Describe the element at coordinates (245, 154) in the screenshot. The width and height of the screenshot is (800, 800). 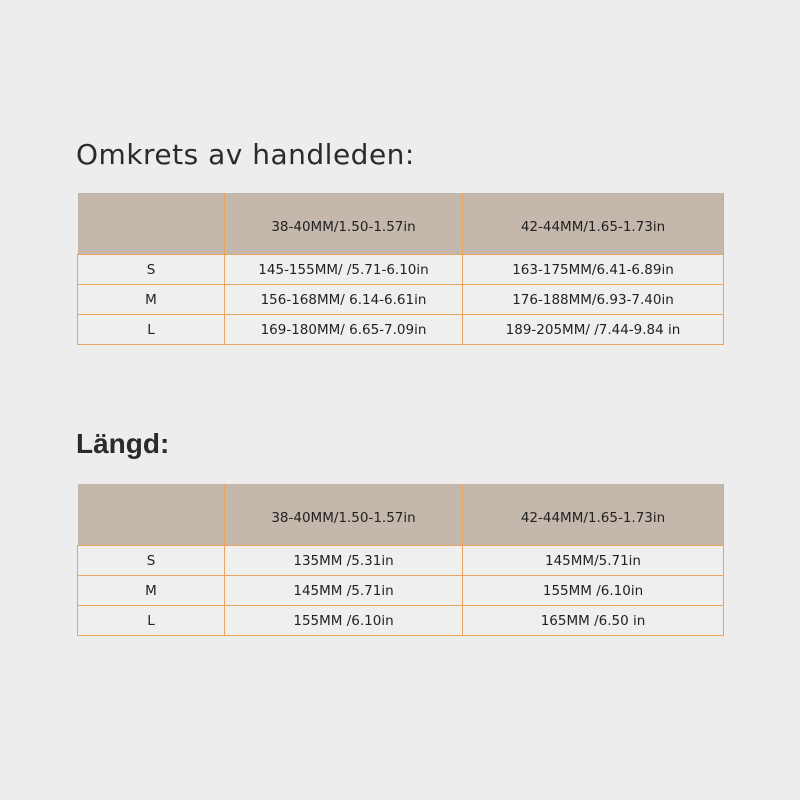
I see `wrist-circumference-title: Omkrets av handleden:` at that location.